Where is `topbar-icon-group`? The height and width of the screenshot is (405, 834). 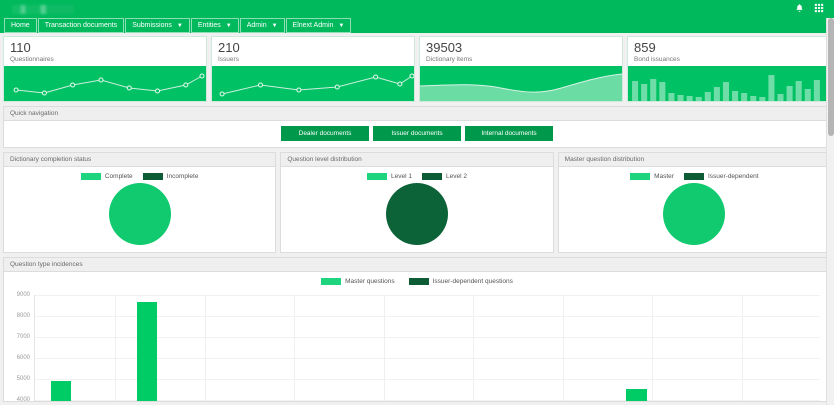 topbar-icon-group is located at coordinates (809, 9).